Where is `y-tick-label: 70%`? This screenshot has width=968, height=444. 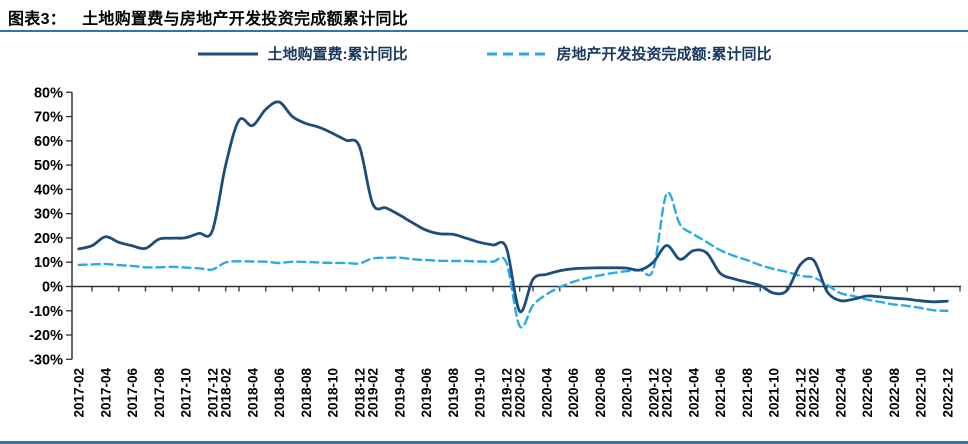 y-tick-label: 70% is located at coordinates (48, 118).